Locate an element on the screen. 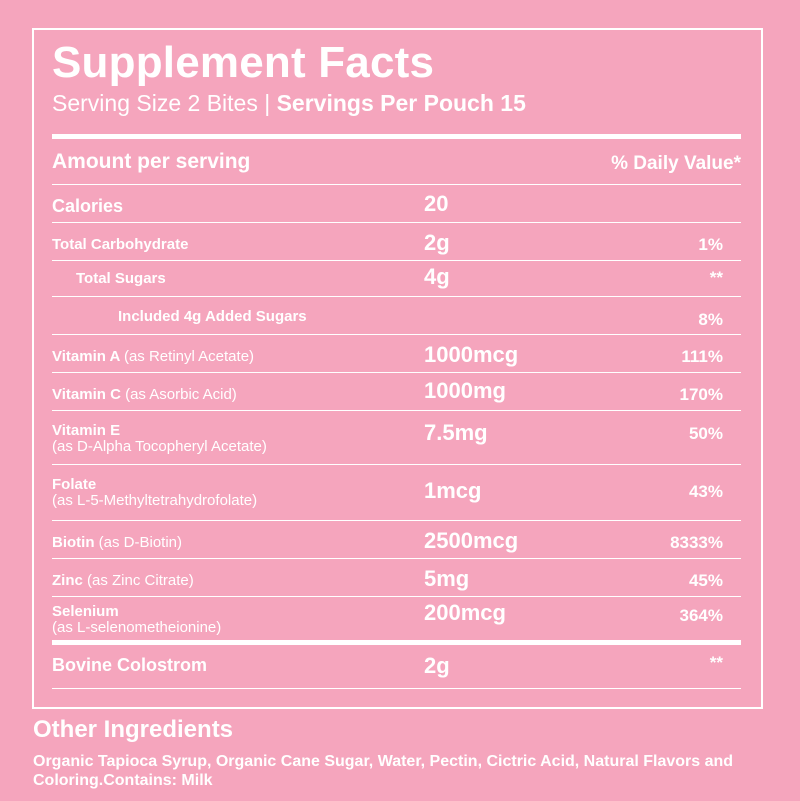 The height and width of the screenshot is (801, 800). nutrient-name: Total Carbohydrate is located at coordinates (120, 244).